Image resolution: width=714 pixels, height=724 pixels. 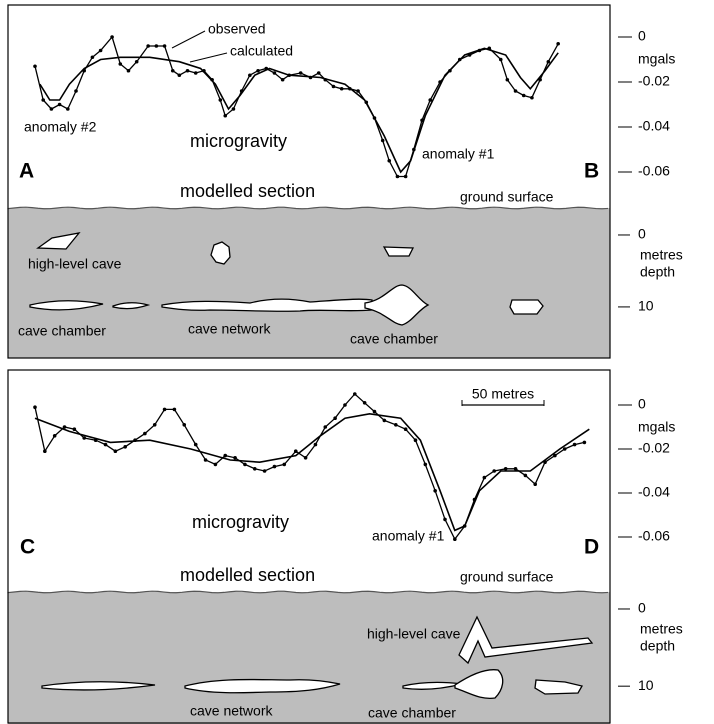 What do you see at coordinates (237, 29) in the screenshot?
I see `legend-label: observed` at bounding box center [237, 29].